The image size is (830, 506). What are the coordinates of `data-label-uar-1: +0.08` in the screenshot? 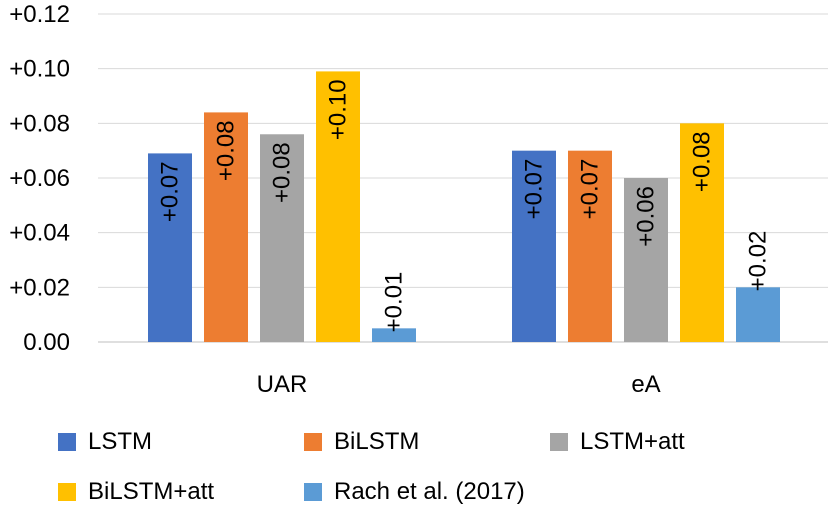 It's located at (226, 150).